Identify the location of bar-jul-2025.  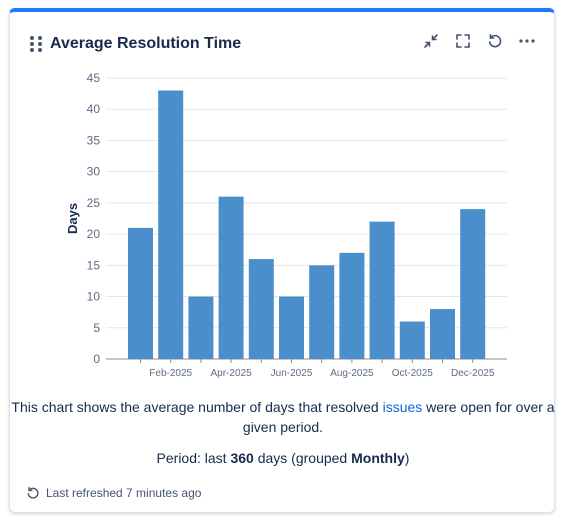
(322, 312).